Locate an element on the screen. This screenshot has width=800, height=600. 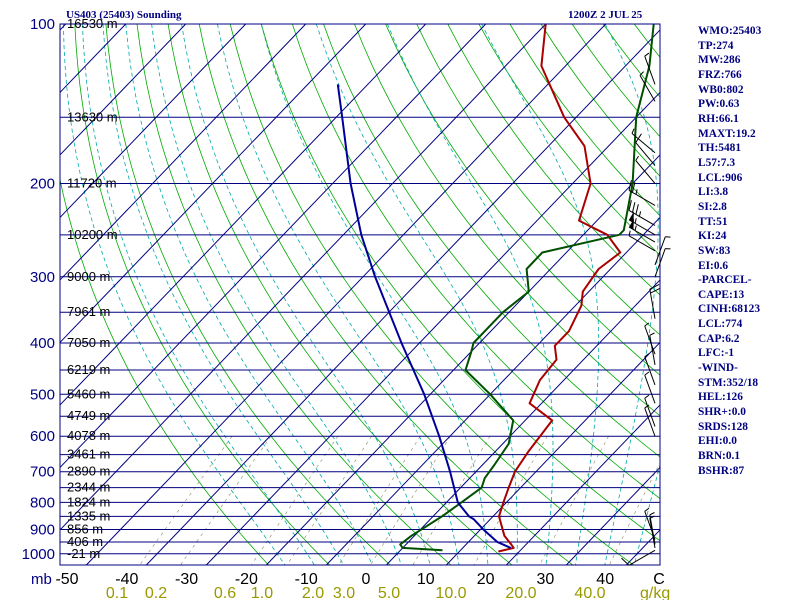
index-item: MW:286 is located at coordinates (719, 60).